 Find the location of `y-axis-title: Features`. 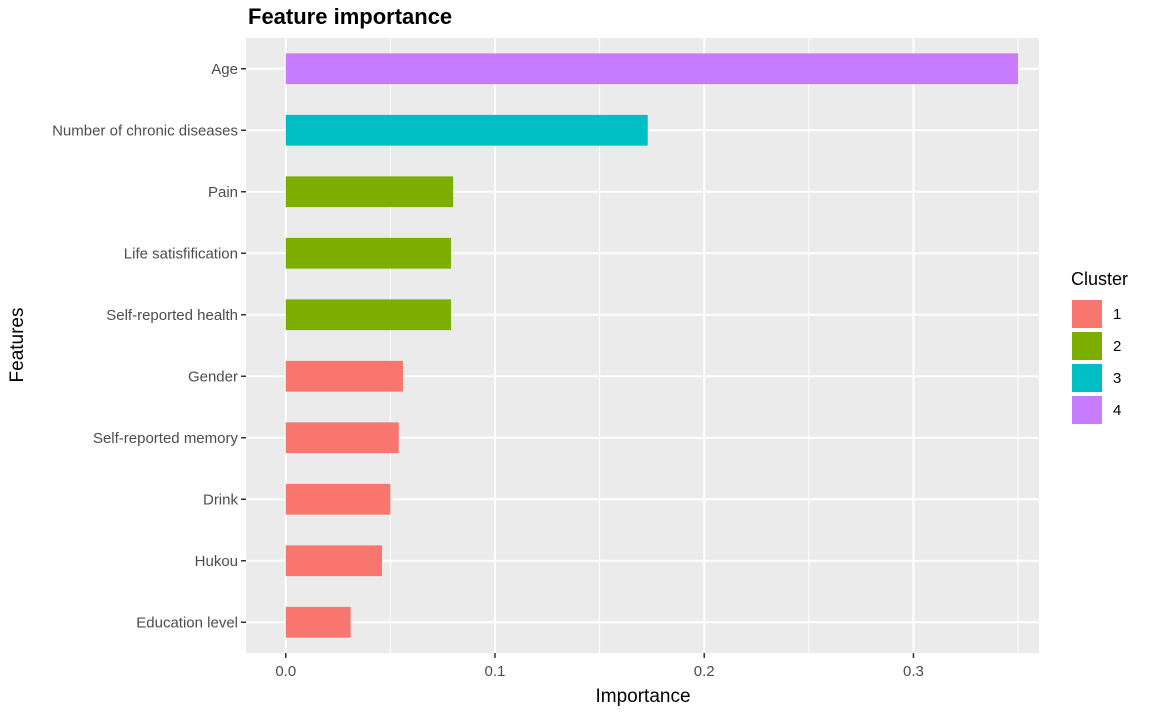

y-axis-title: Features is located at coordinates (17, 345).